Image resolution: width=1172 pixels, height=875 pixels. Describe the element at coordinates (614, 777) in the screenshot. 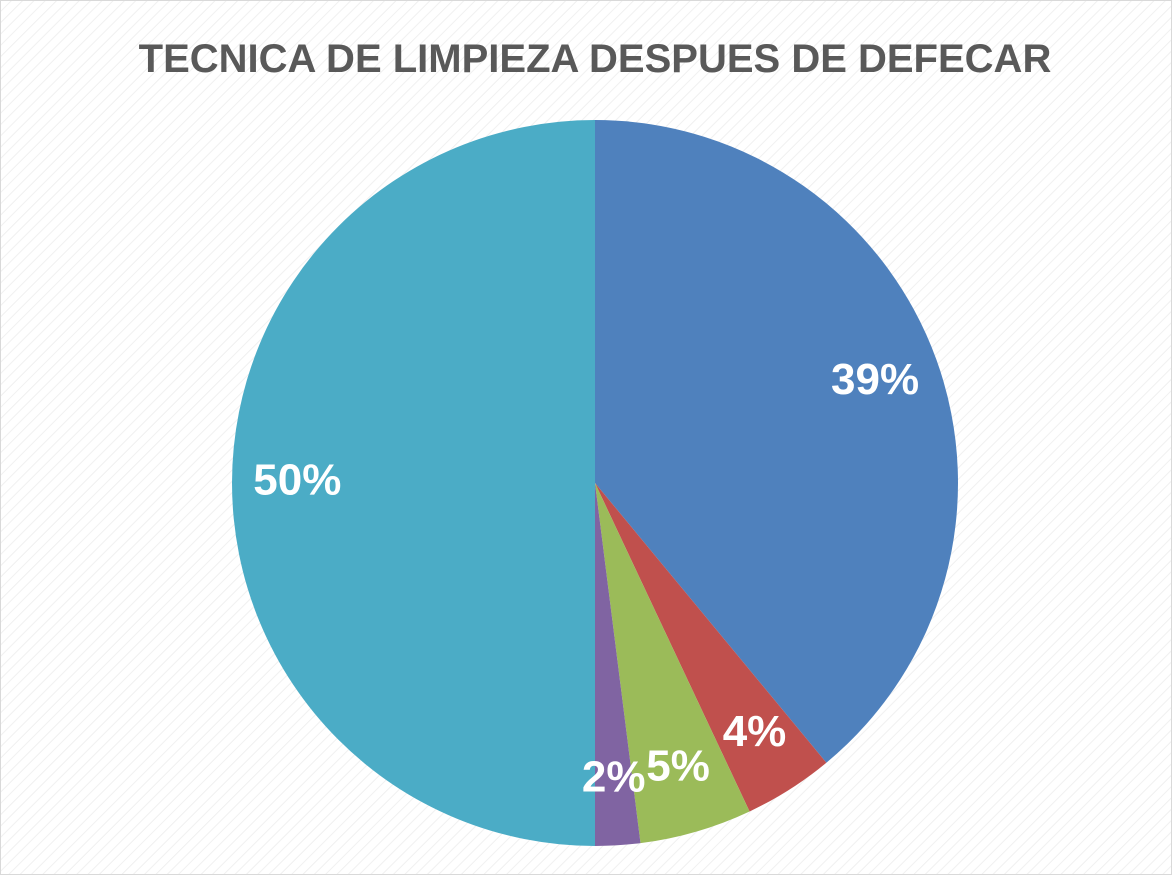

I see `data-label: 2%` at that location.